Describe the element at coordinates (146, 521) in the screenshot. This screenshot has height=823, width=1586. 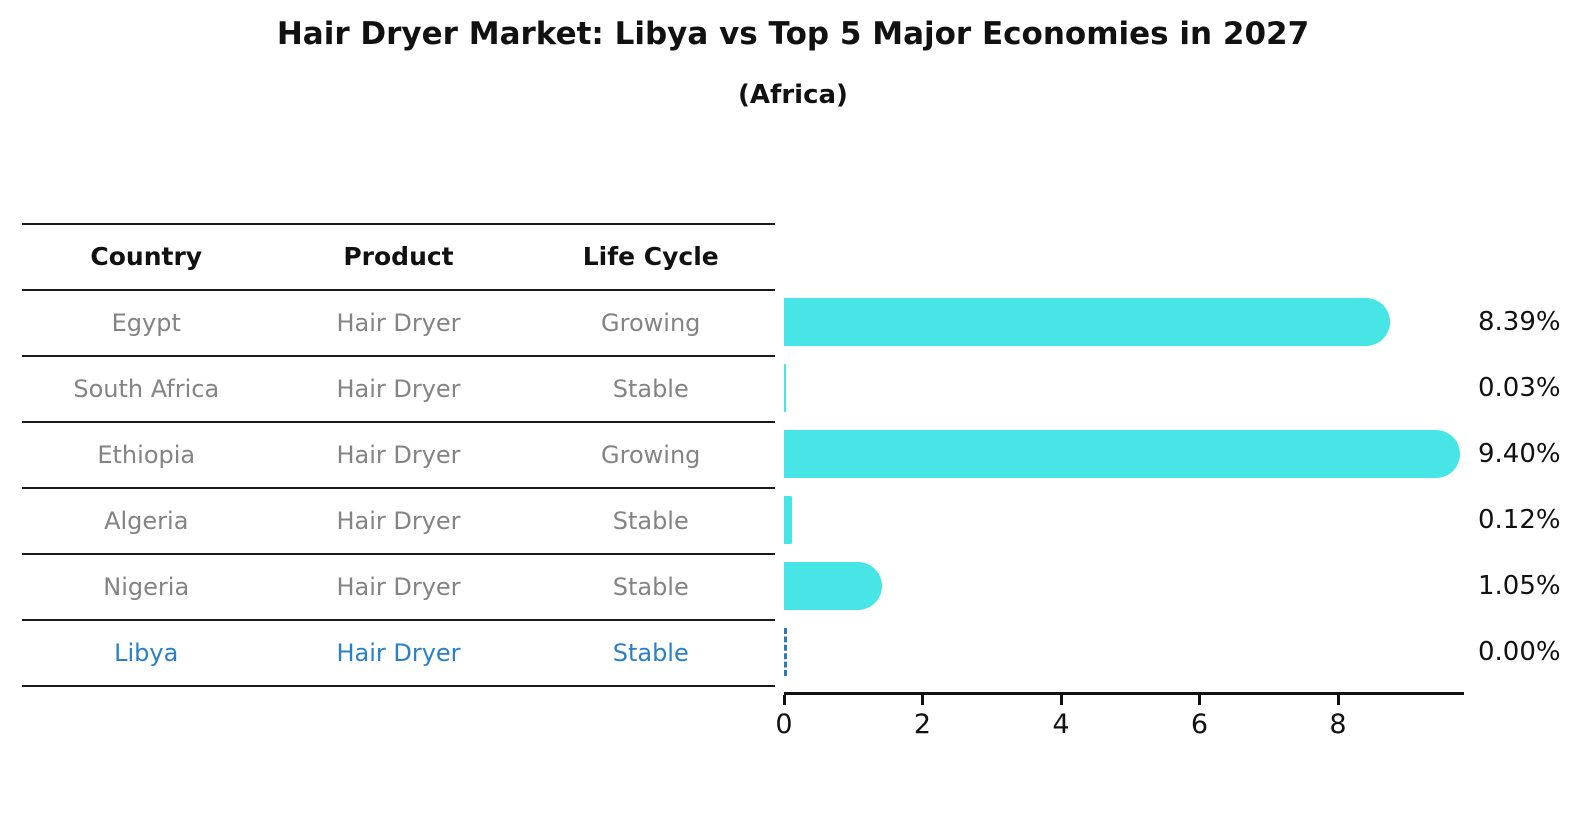
I see `cell-country: Algeria` at that location.